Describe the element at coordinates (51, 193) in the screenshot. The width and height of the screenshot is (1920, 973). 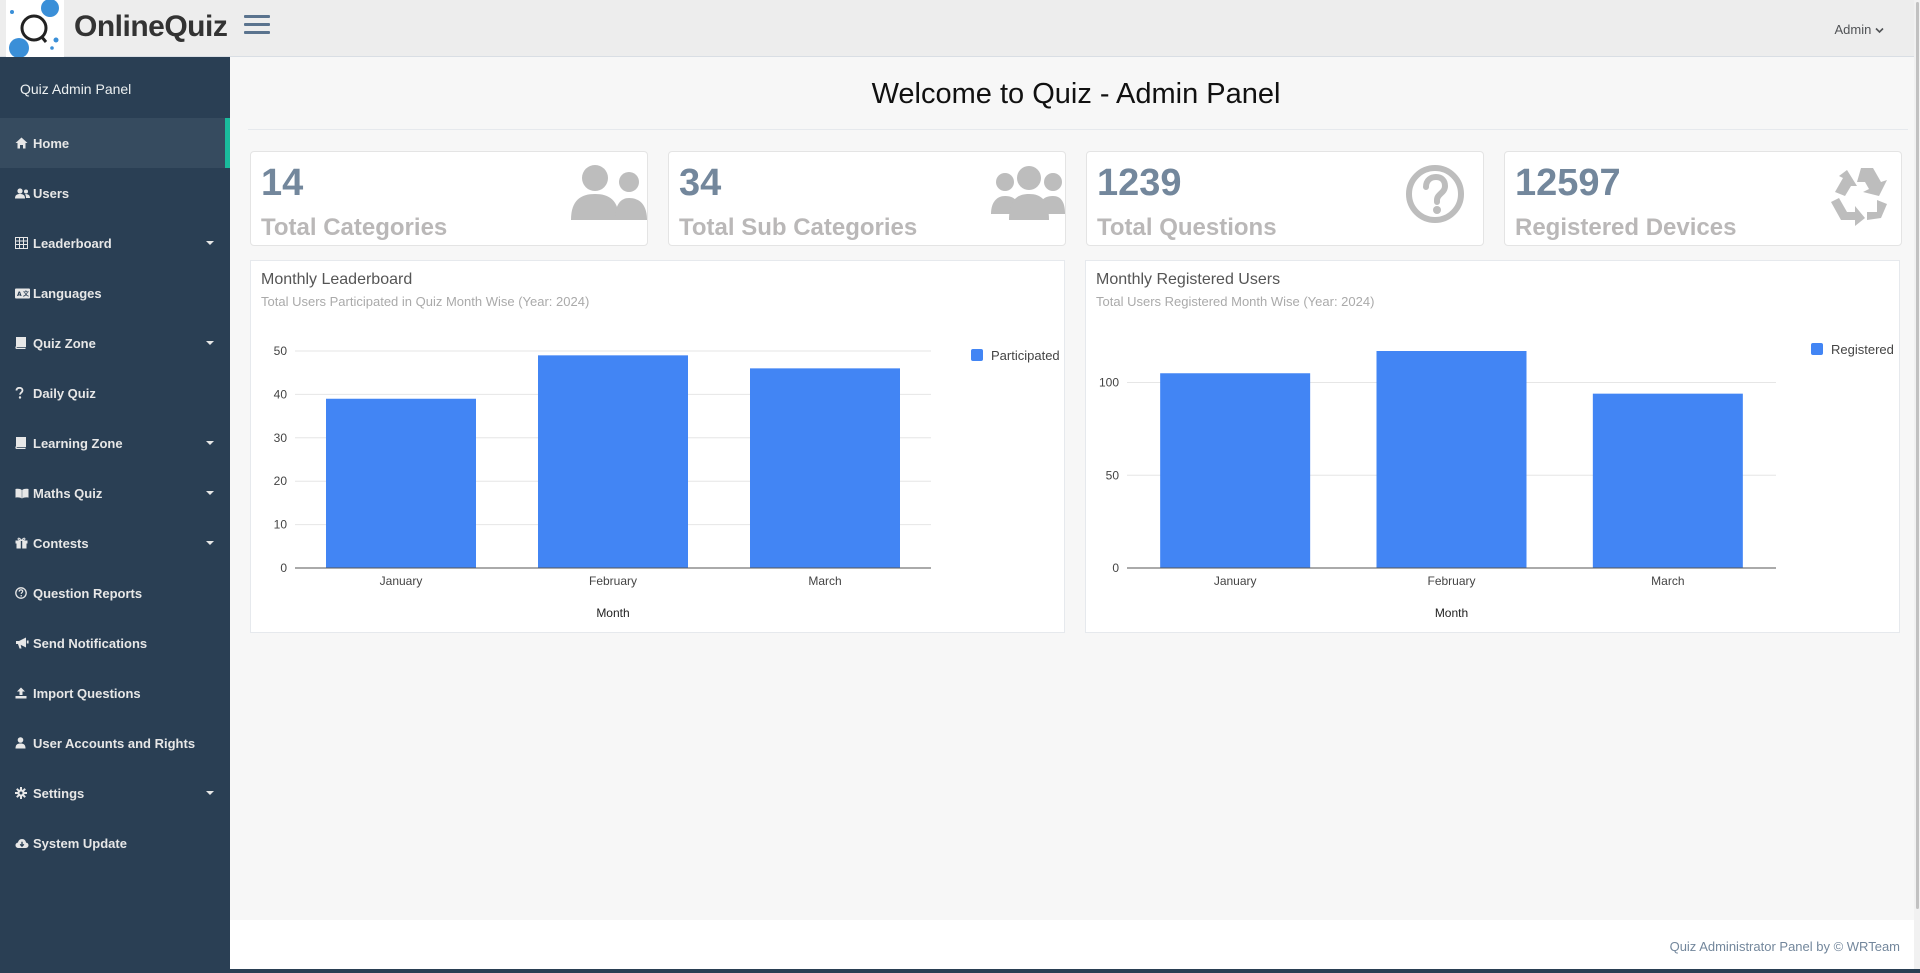
I see `sidebar-item-label: Users` at that location.